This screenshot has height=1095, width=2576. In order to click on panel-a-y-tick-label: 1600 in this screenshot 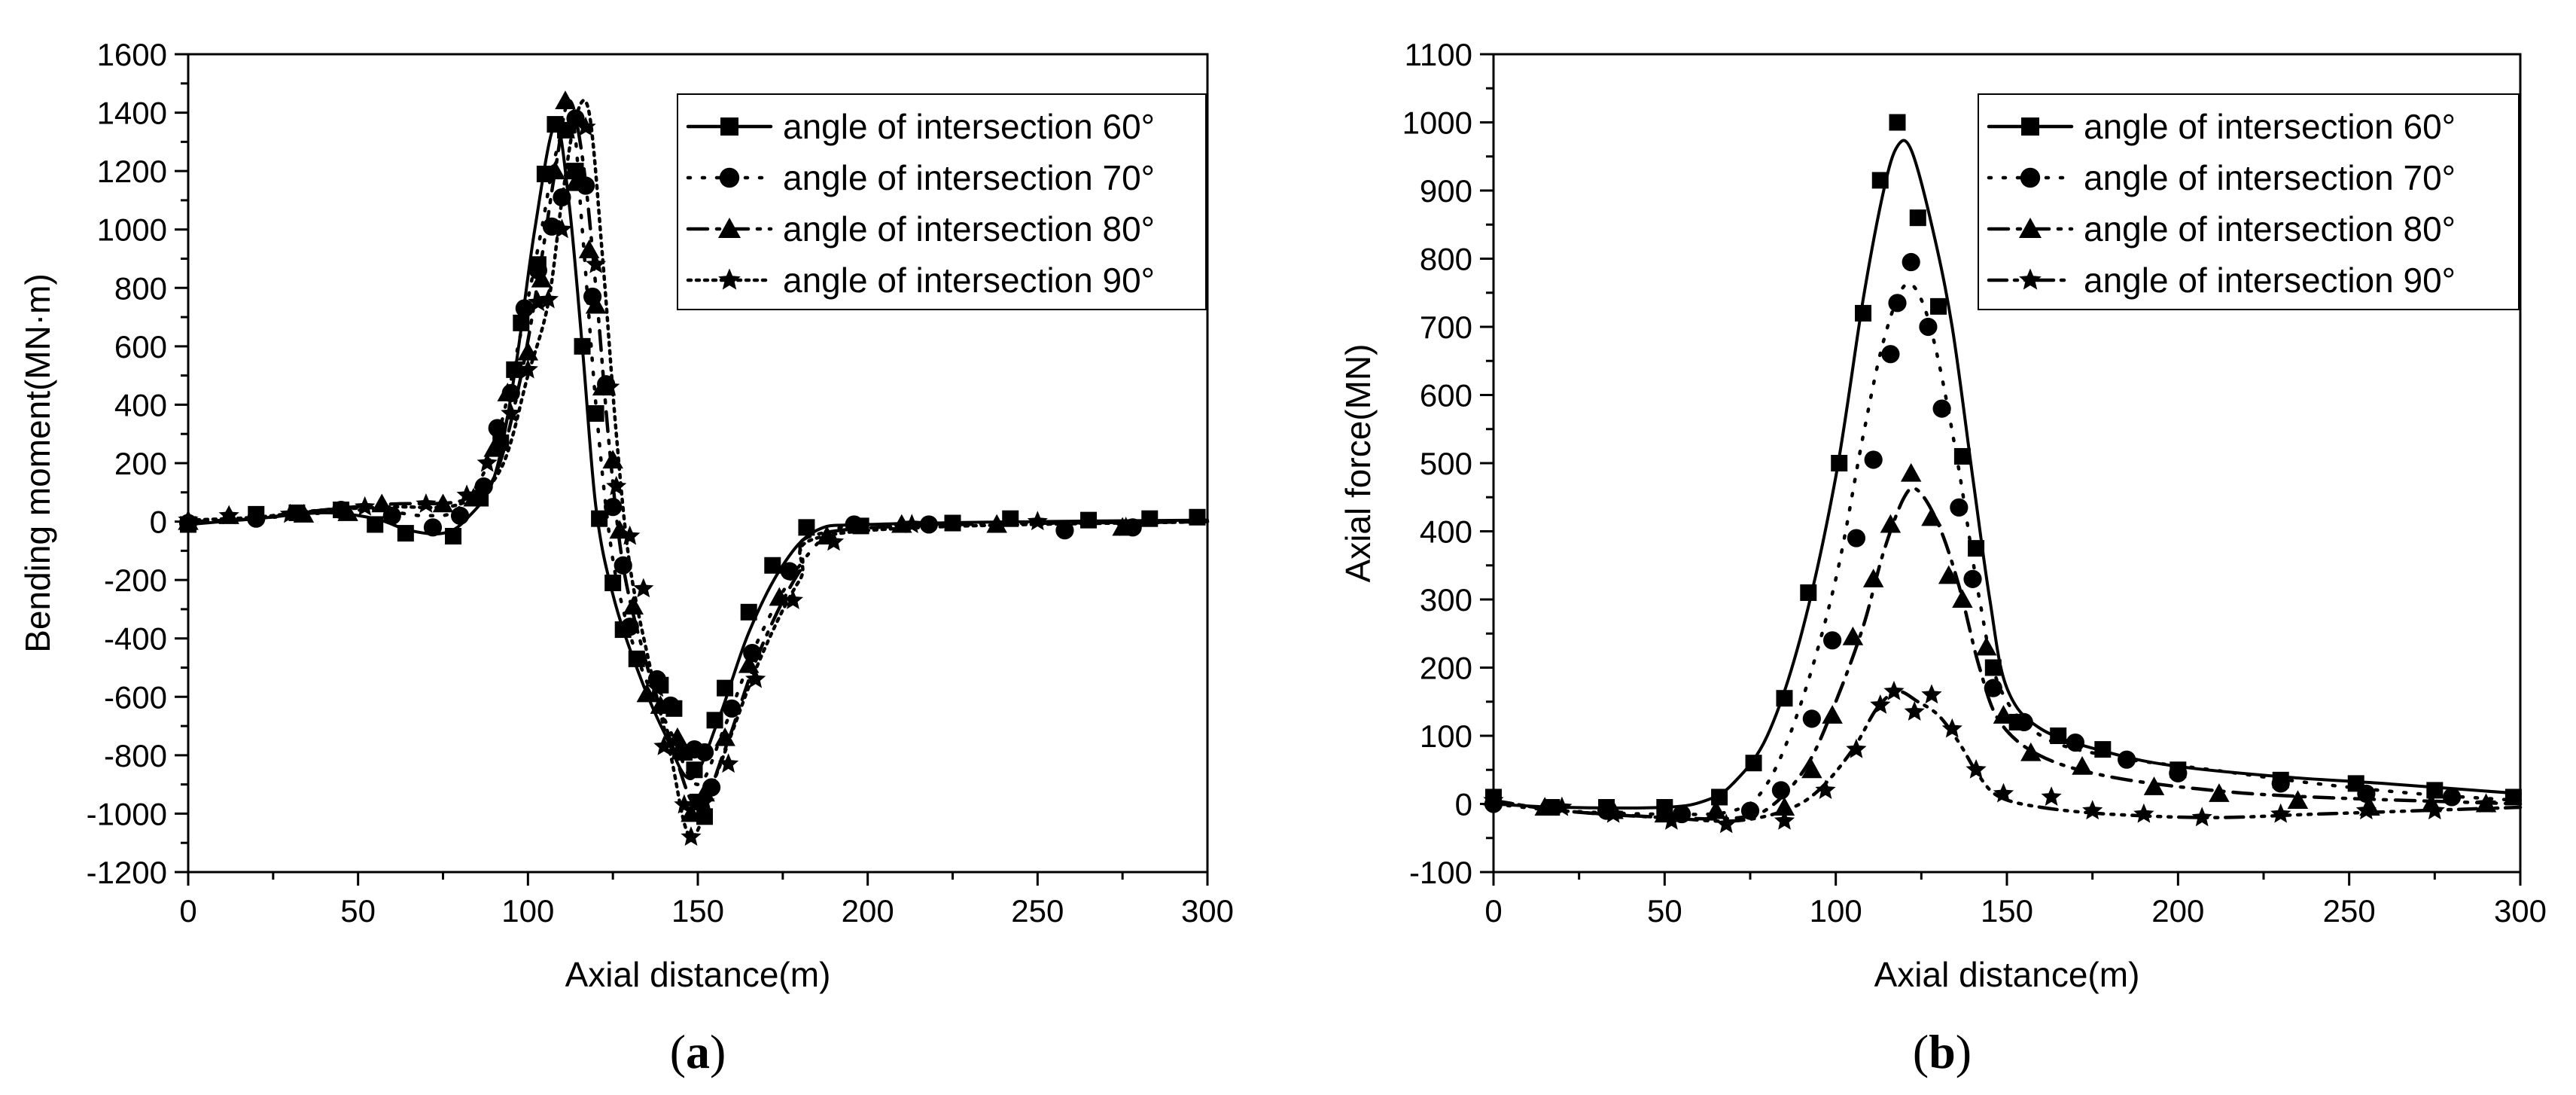, I will do `click(132, 54)`.